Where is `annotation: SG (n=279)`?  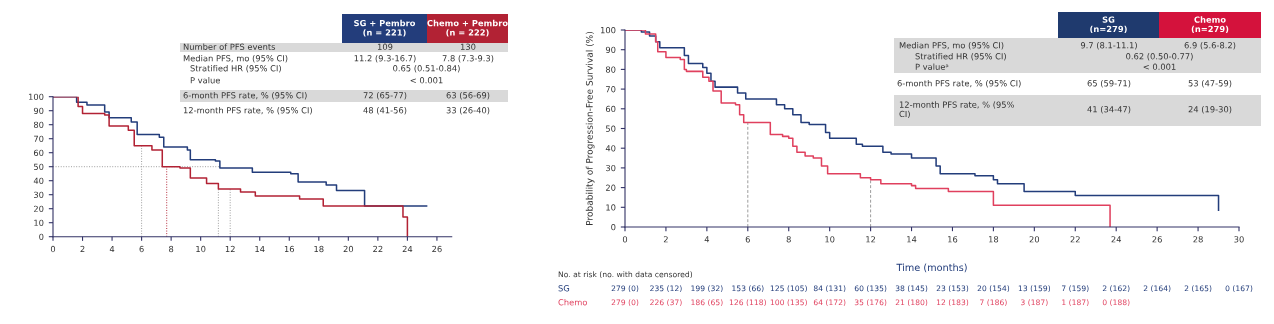 annotation: SG (n=279) is located at coordinates (1108, 25).